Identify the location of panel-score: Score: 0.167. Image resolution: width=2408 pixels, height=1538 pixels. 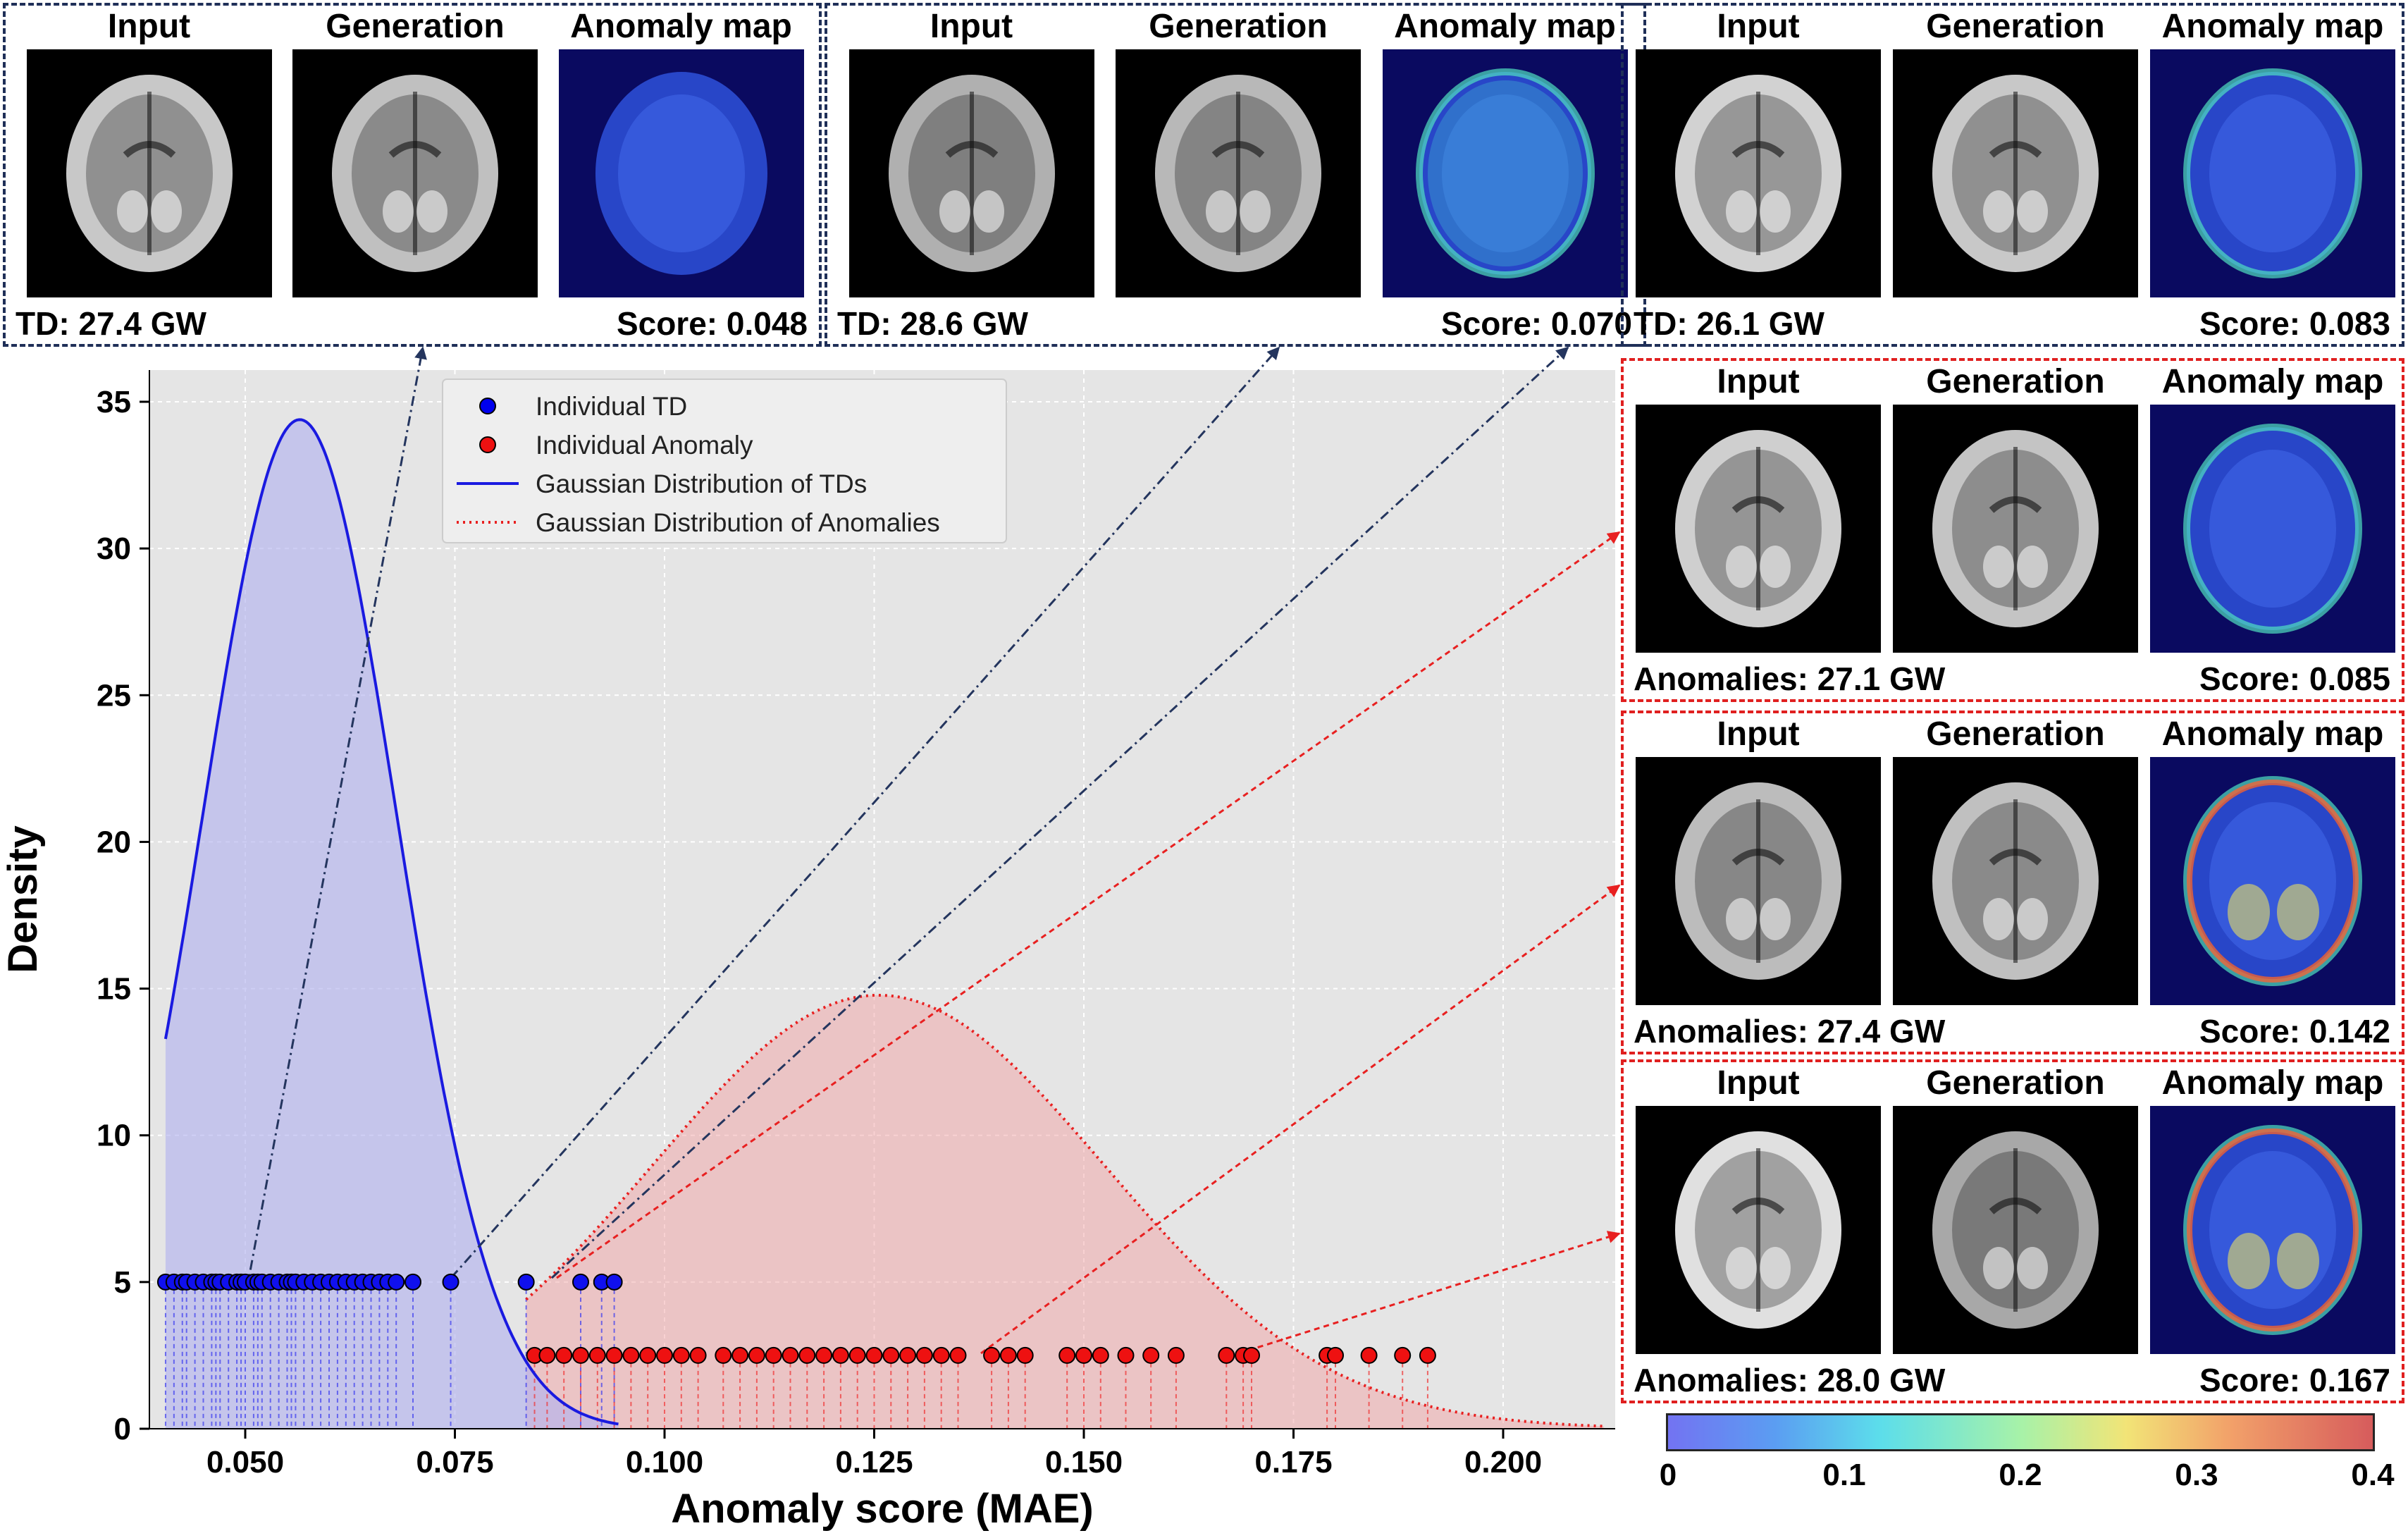
(2294, 1380).